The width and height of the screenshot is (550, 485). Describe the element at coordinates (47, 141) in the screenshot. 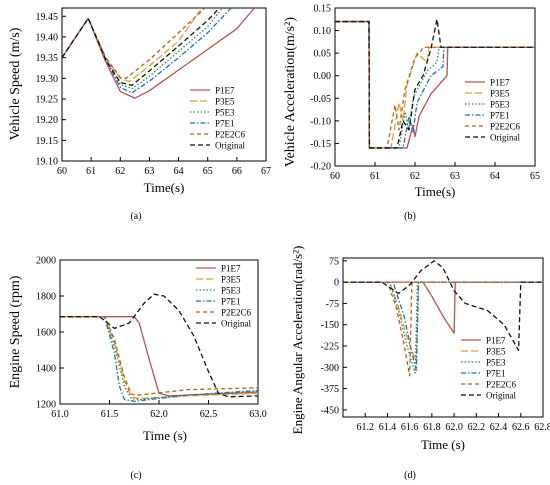

I see `y-tick-label-a: 19.15` at that location.